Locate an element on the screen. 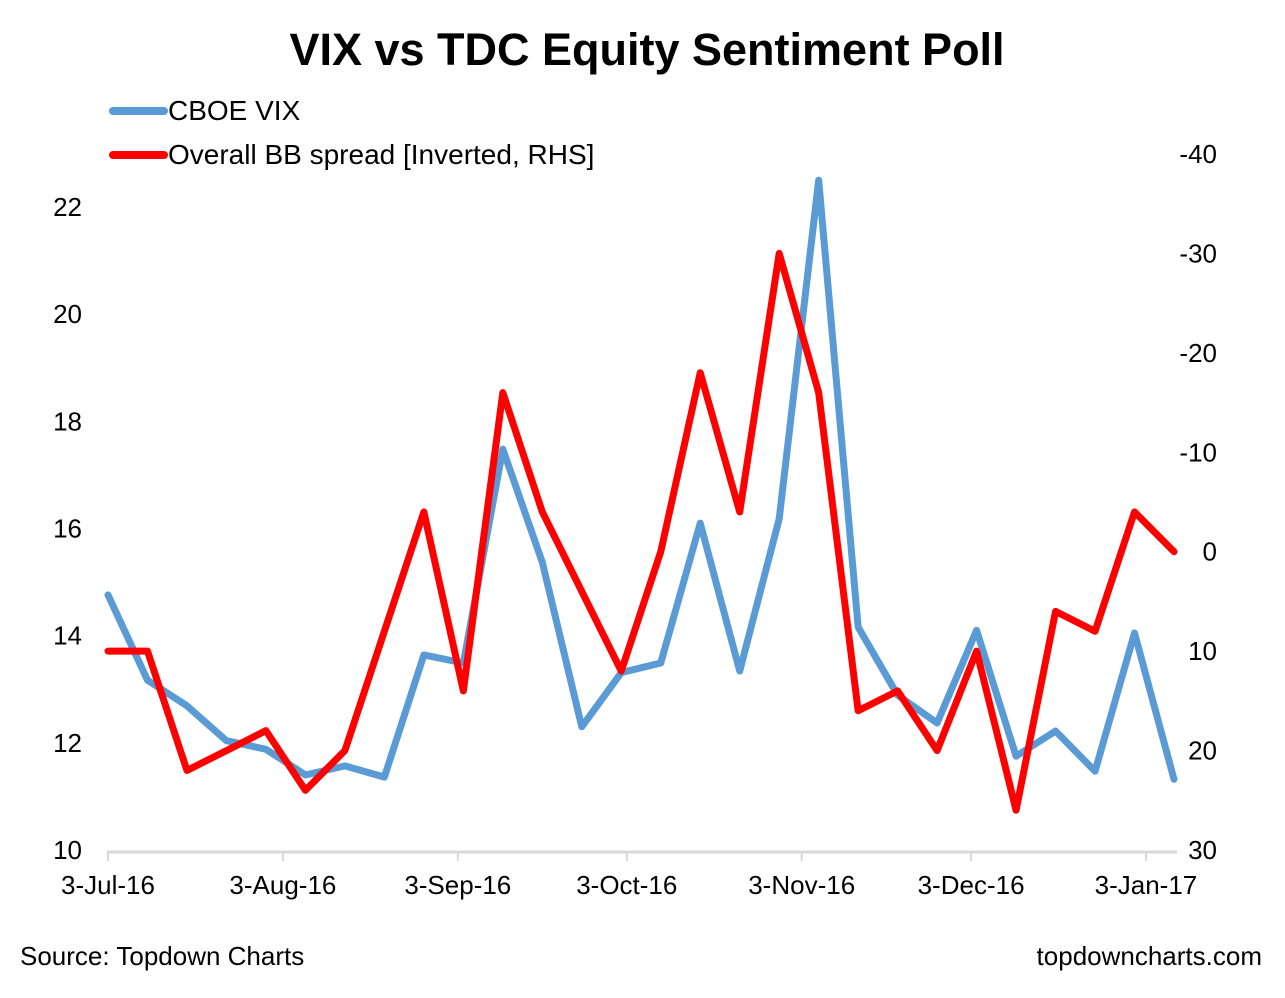 The width and height of the screenshot is (1285, 998). y-tick-label: 12 is located at coordinates (67, 743).